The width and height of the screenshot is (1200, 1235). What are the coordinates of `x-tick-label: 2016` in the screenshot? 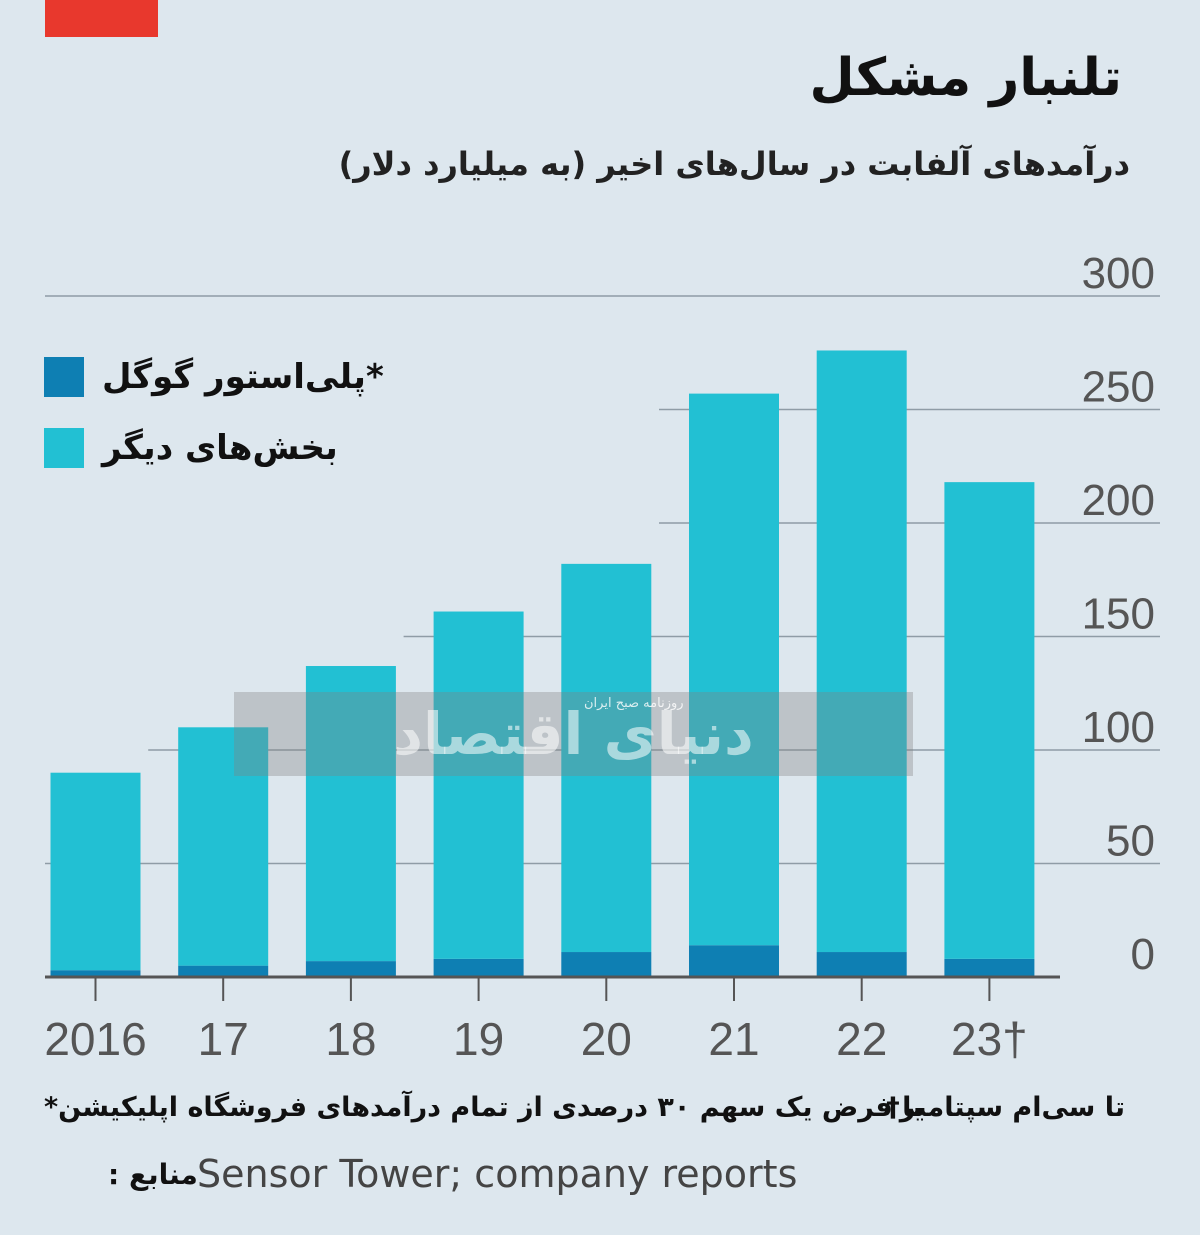 It's located at (95, 1039).